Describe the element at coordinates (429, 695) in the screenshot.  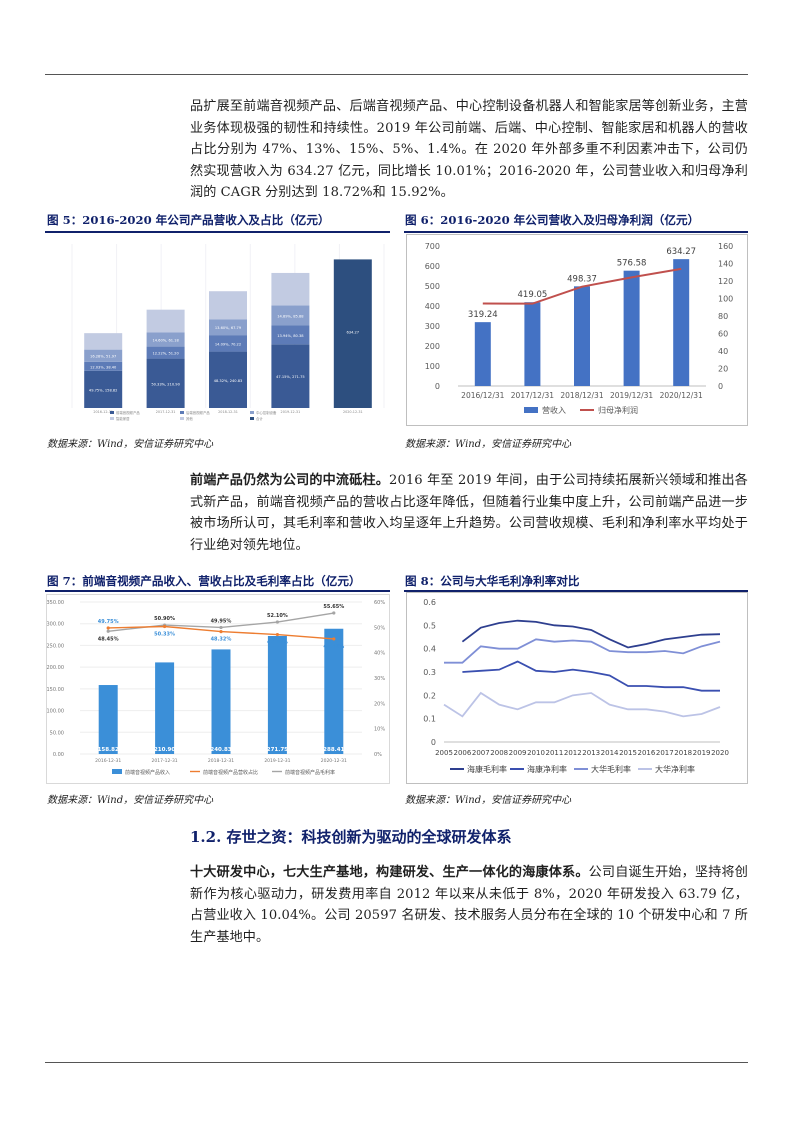
I see `fig8-y-tick-label: 0.2` at that location.